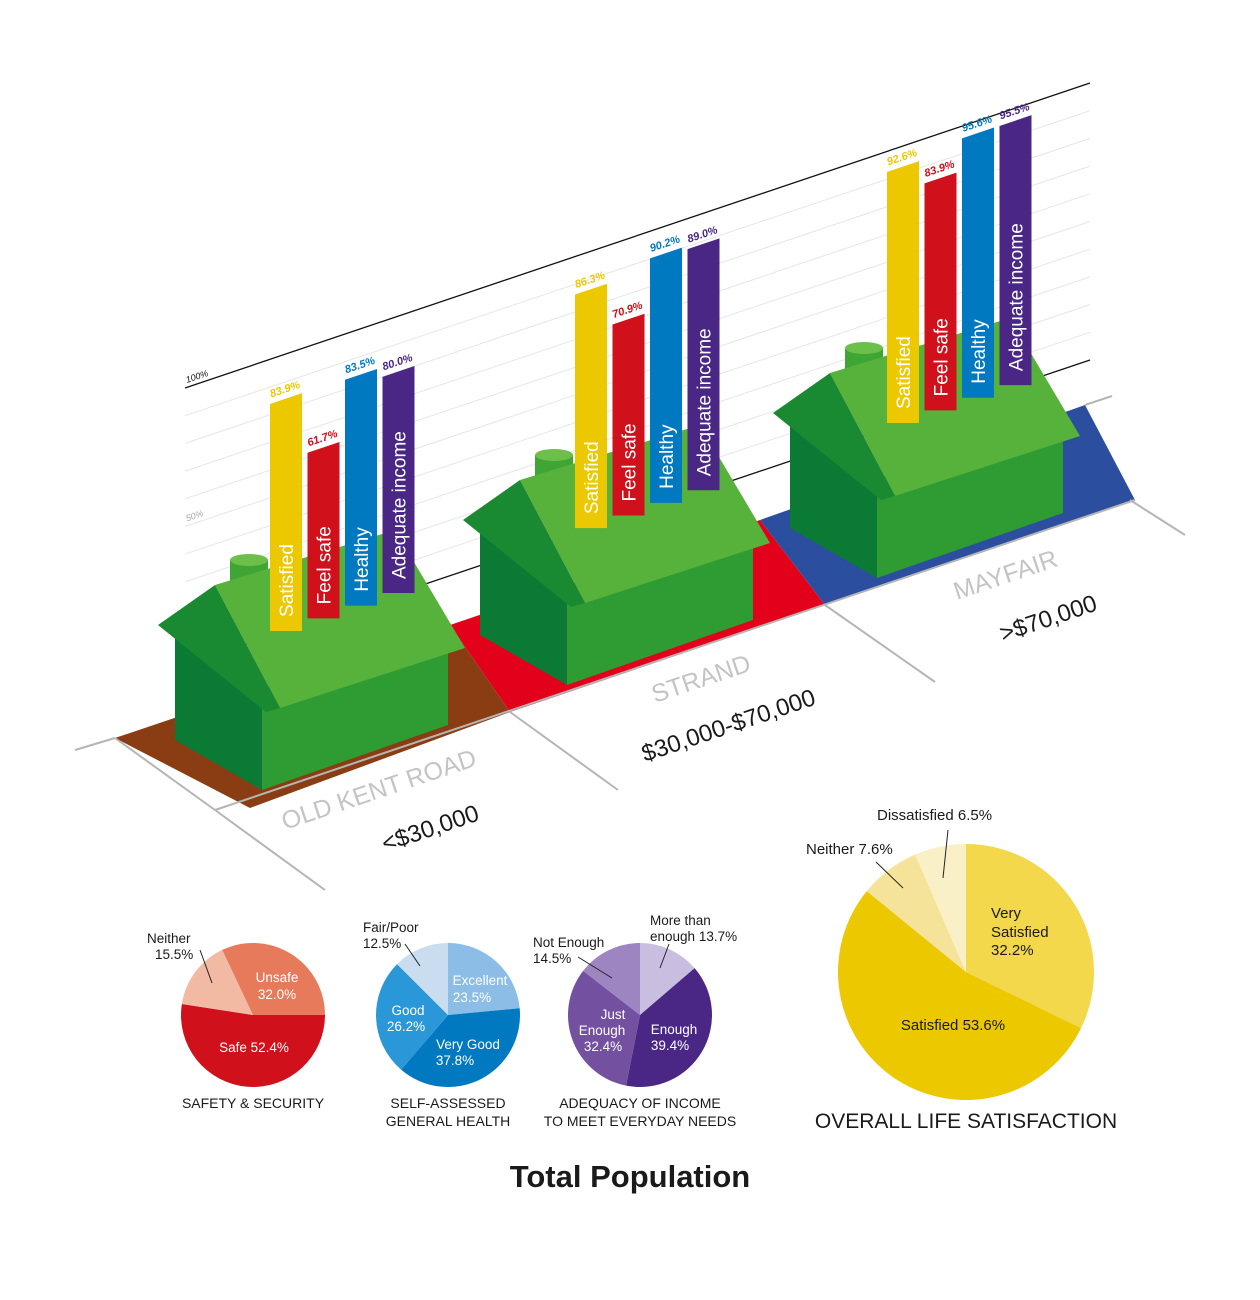  I want to click on income-band-old-kent-road: <$30,000, so click(430, 829).